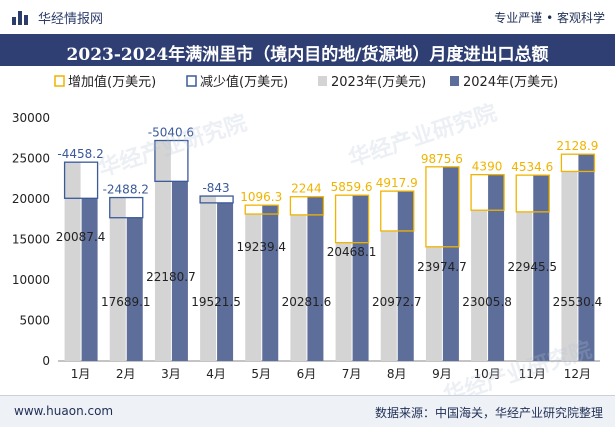 The width and height of the screenshot is (615, 427). What do you see at coordinates (532, 374) in the screenshot?
I see `x-tick-label: 11月` at bounding box center [532, 374].